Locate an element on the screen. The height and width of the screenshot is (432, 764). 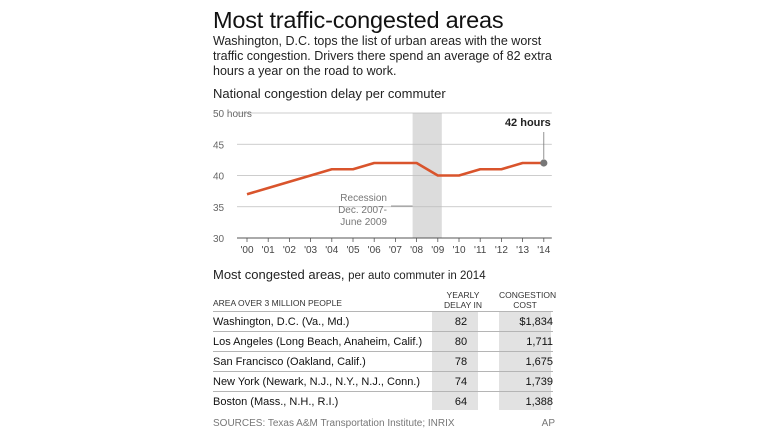
x-tick-label: '06 is located at coordinates (374, 250).